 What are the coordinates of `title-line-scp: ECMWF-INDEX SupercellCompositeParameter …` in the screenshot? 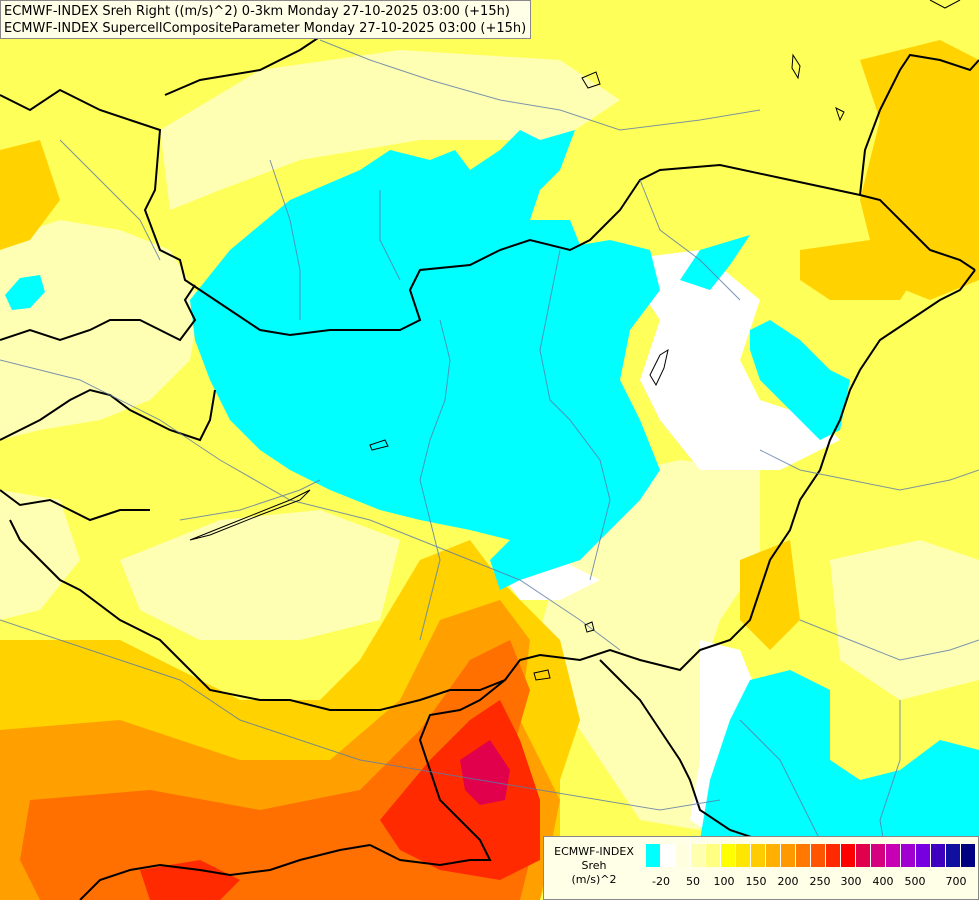 It's located at (265, 28).